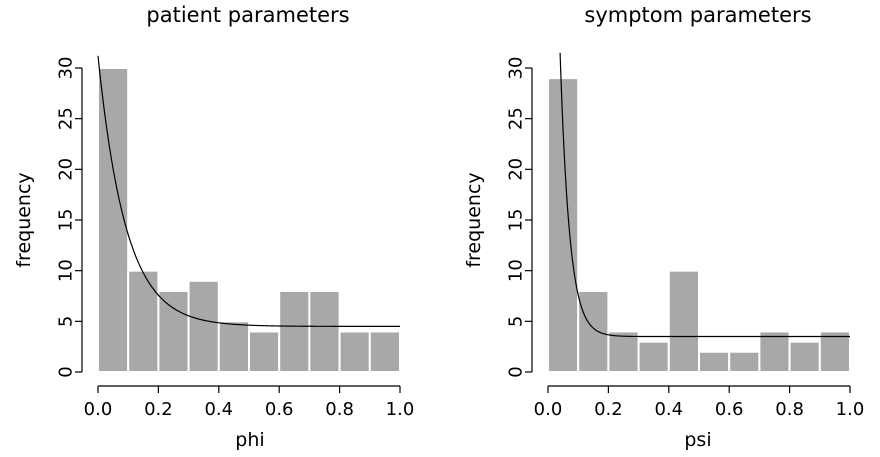 The image size is (880, 457). I want to click on panel-2-y-tick-label-4: 15, so click(516, 220).